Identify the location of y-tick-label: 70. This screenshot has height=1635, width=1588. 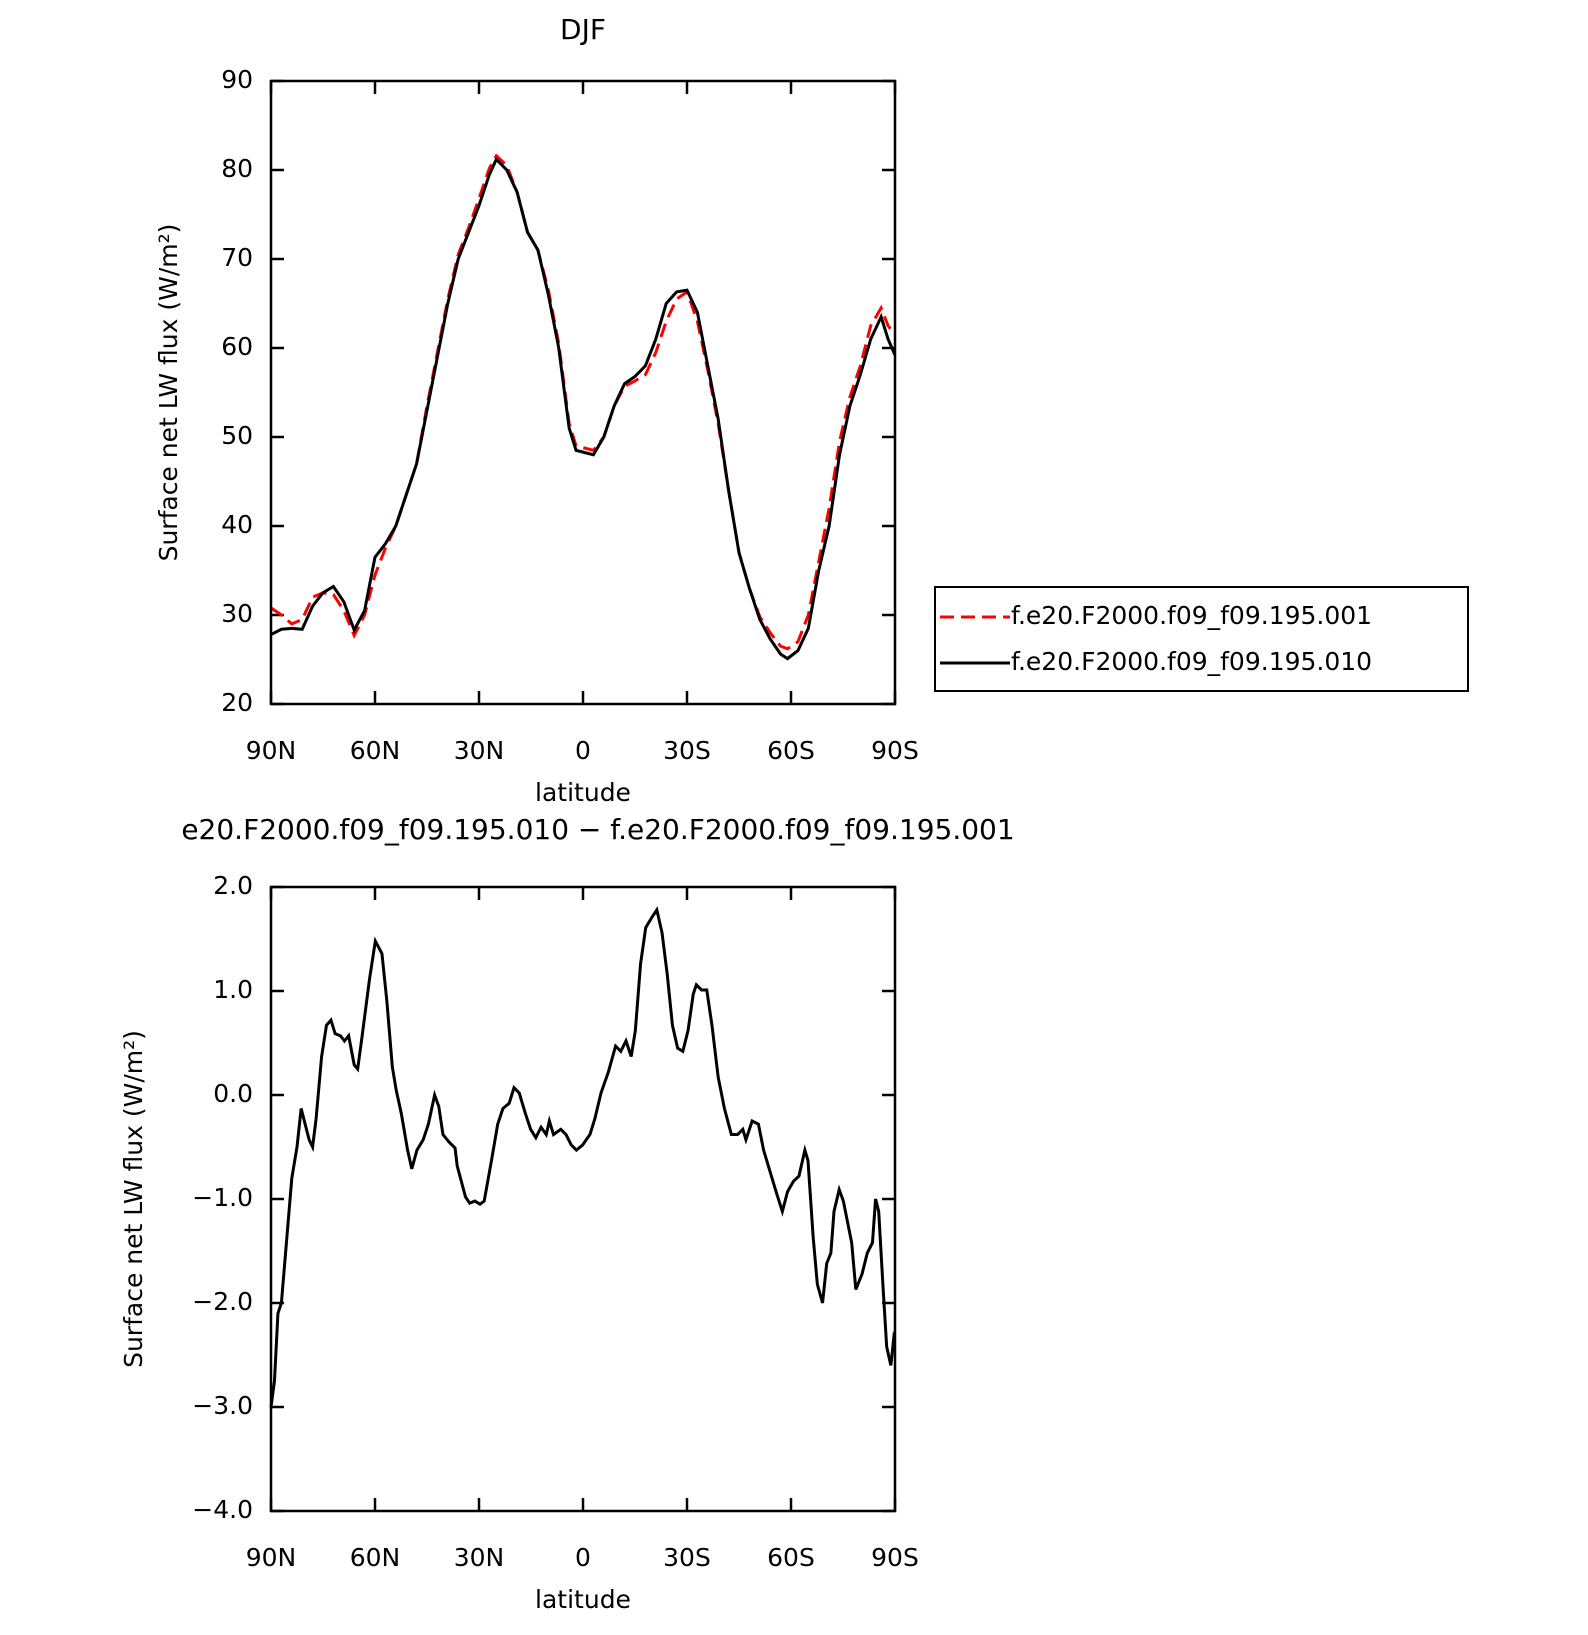
(237, 257).